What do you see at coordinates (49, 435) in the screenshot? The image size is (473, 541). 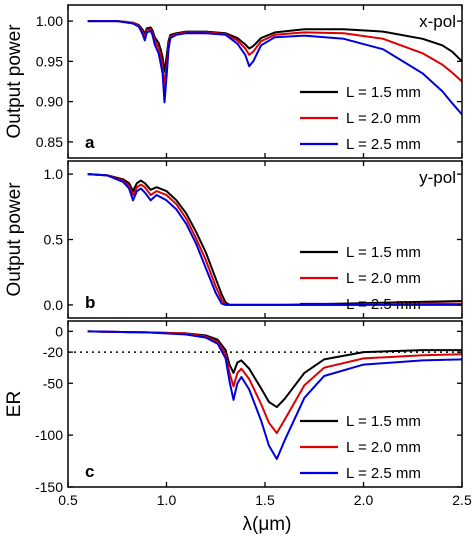 I see `y-tick-label-c: -100` at bounding box center [49, 435].